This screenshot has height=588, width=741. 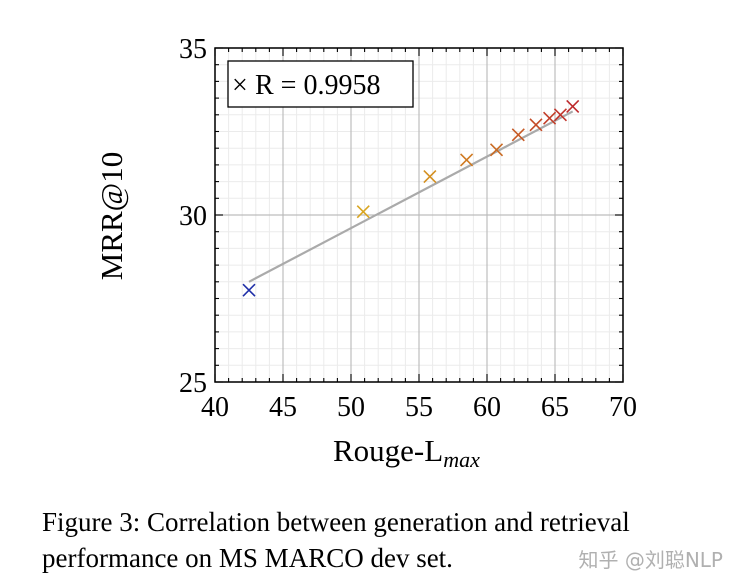 I want to click on x-axis-label: Rouge-Lmax, so click(x=406, y=452).